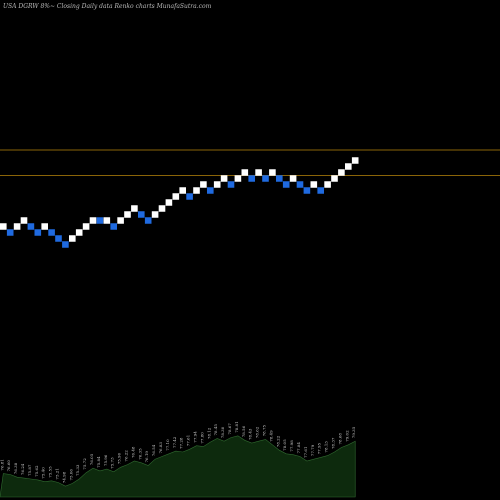 Image resolution: width=500 pixels, height=500 pixels. What do you see at coordinates (312, 450) in the screenshot?
I see `volume-label: 77.79` at bounding box center [312, 450].